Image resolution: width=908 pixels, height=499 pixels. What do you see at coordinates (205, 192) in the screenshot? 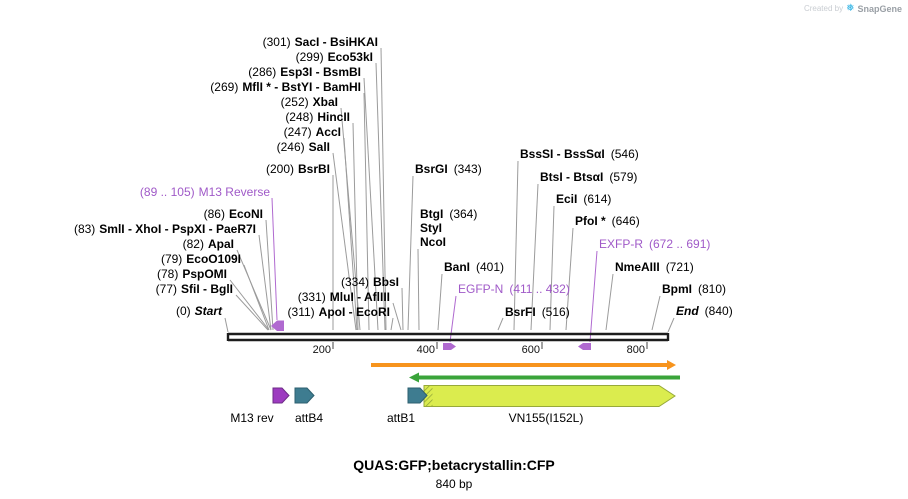
I see `primer-label-m13-reverse: (89 .. 105) M13 Reverse` at bounding box center [205, 192].